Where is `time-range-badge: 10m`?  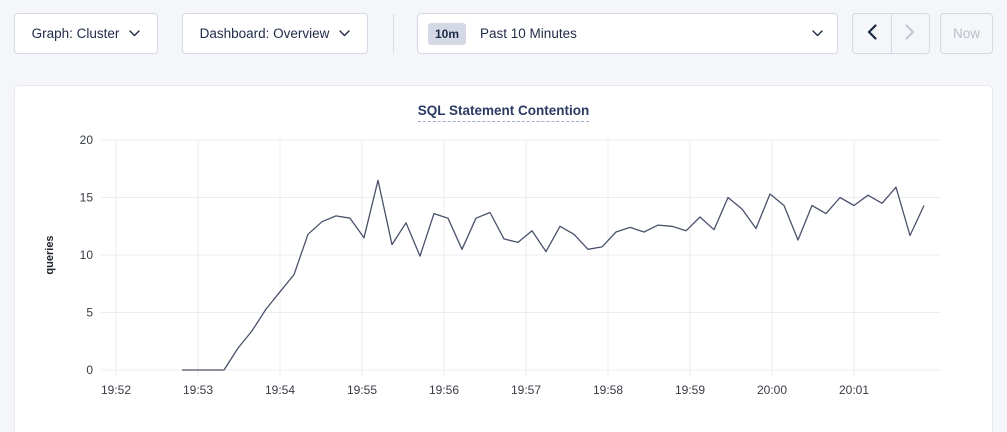
time-range-badge: 10m is located at coordinates (447, 33).